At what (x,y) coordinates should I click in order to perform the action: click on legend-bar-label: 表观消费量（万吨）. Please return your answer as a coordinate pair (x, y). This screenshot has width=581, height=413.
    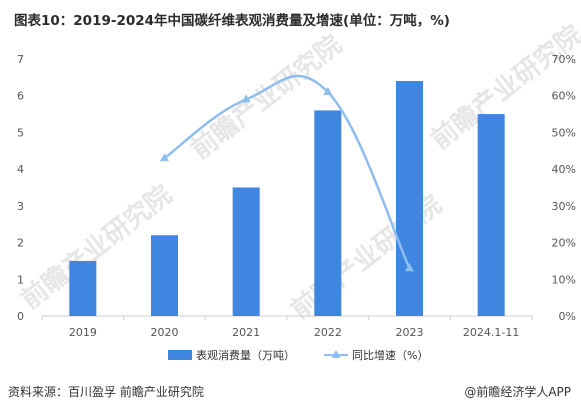
    Looking at the image, I should click on (245, 355).